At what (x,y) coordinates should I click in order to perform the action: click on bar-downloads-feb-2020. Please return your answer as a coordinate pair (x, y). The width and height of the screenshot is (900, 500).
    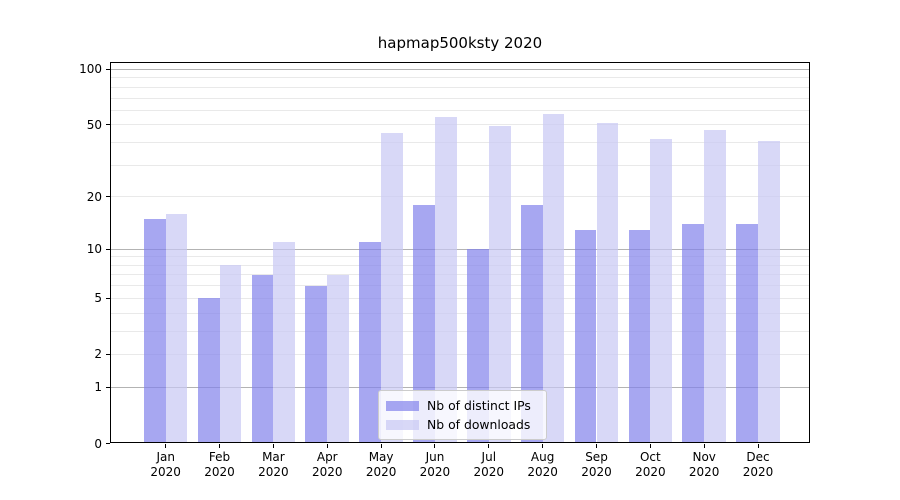
    Looking at the image, I should click on (230, 354).